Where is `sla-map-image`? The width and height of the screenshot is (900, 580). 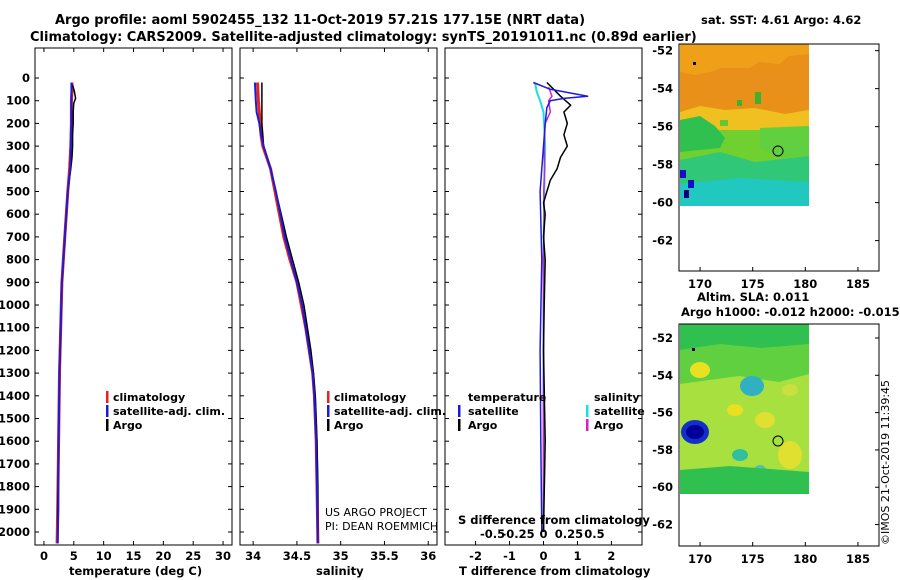 sla-map-image is located at coordinates (744, 409).